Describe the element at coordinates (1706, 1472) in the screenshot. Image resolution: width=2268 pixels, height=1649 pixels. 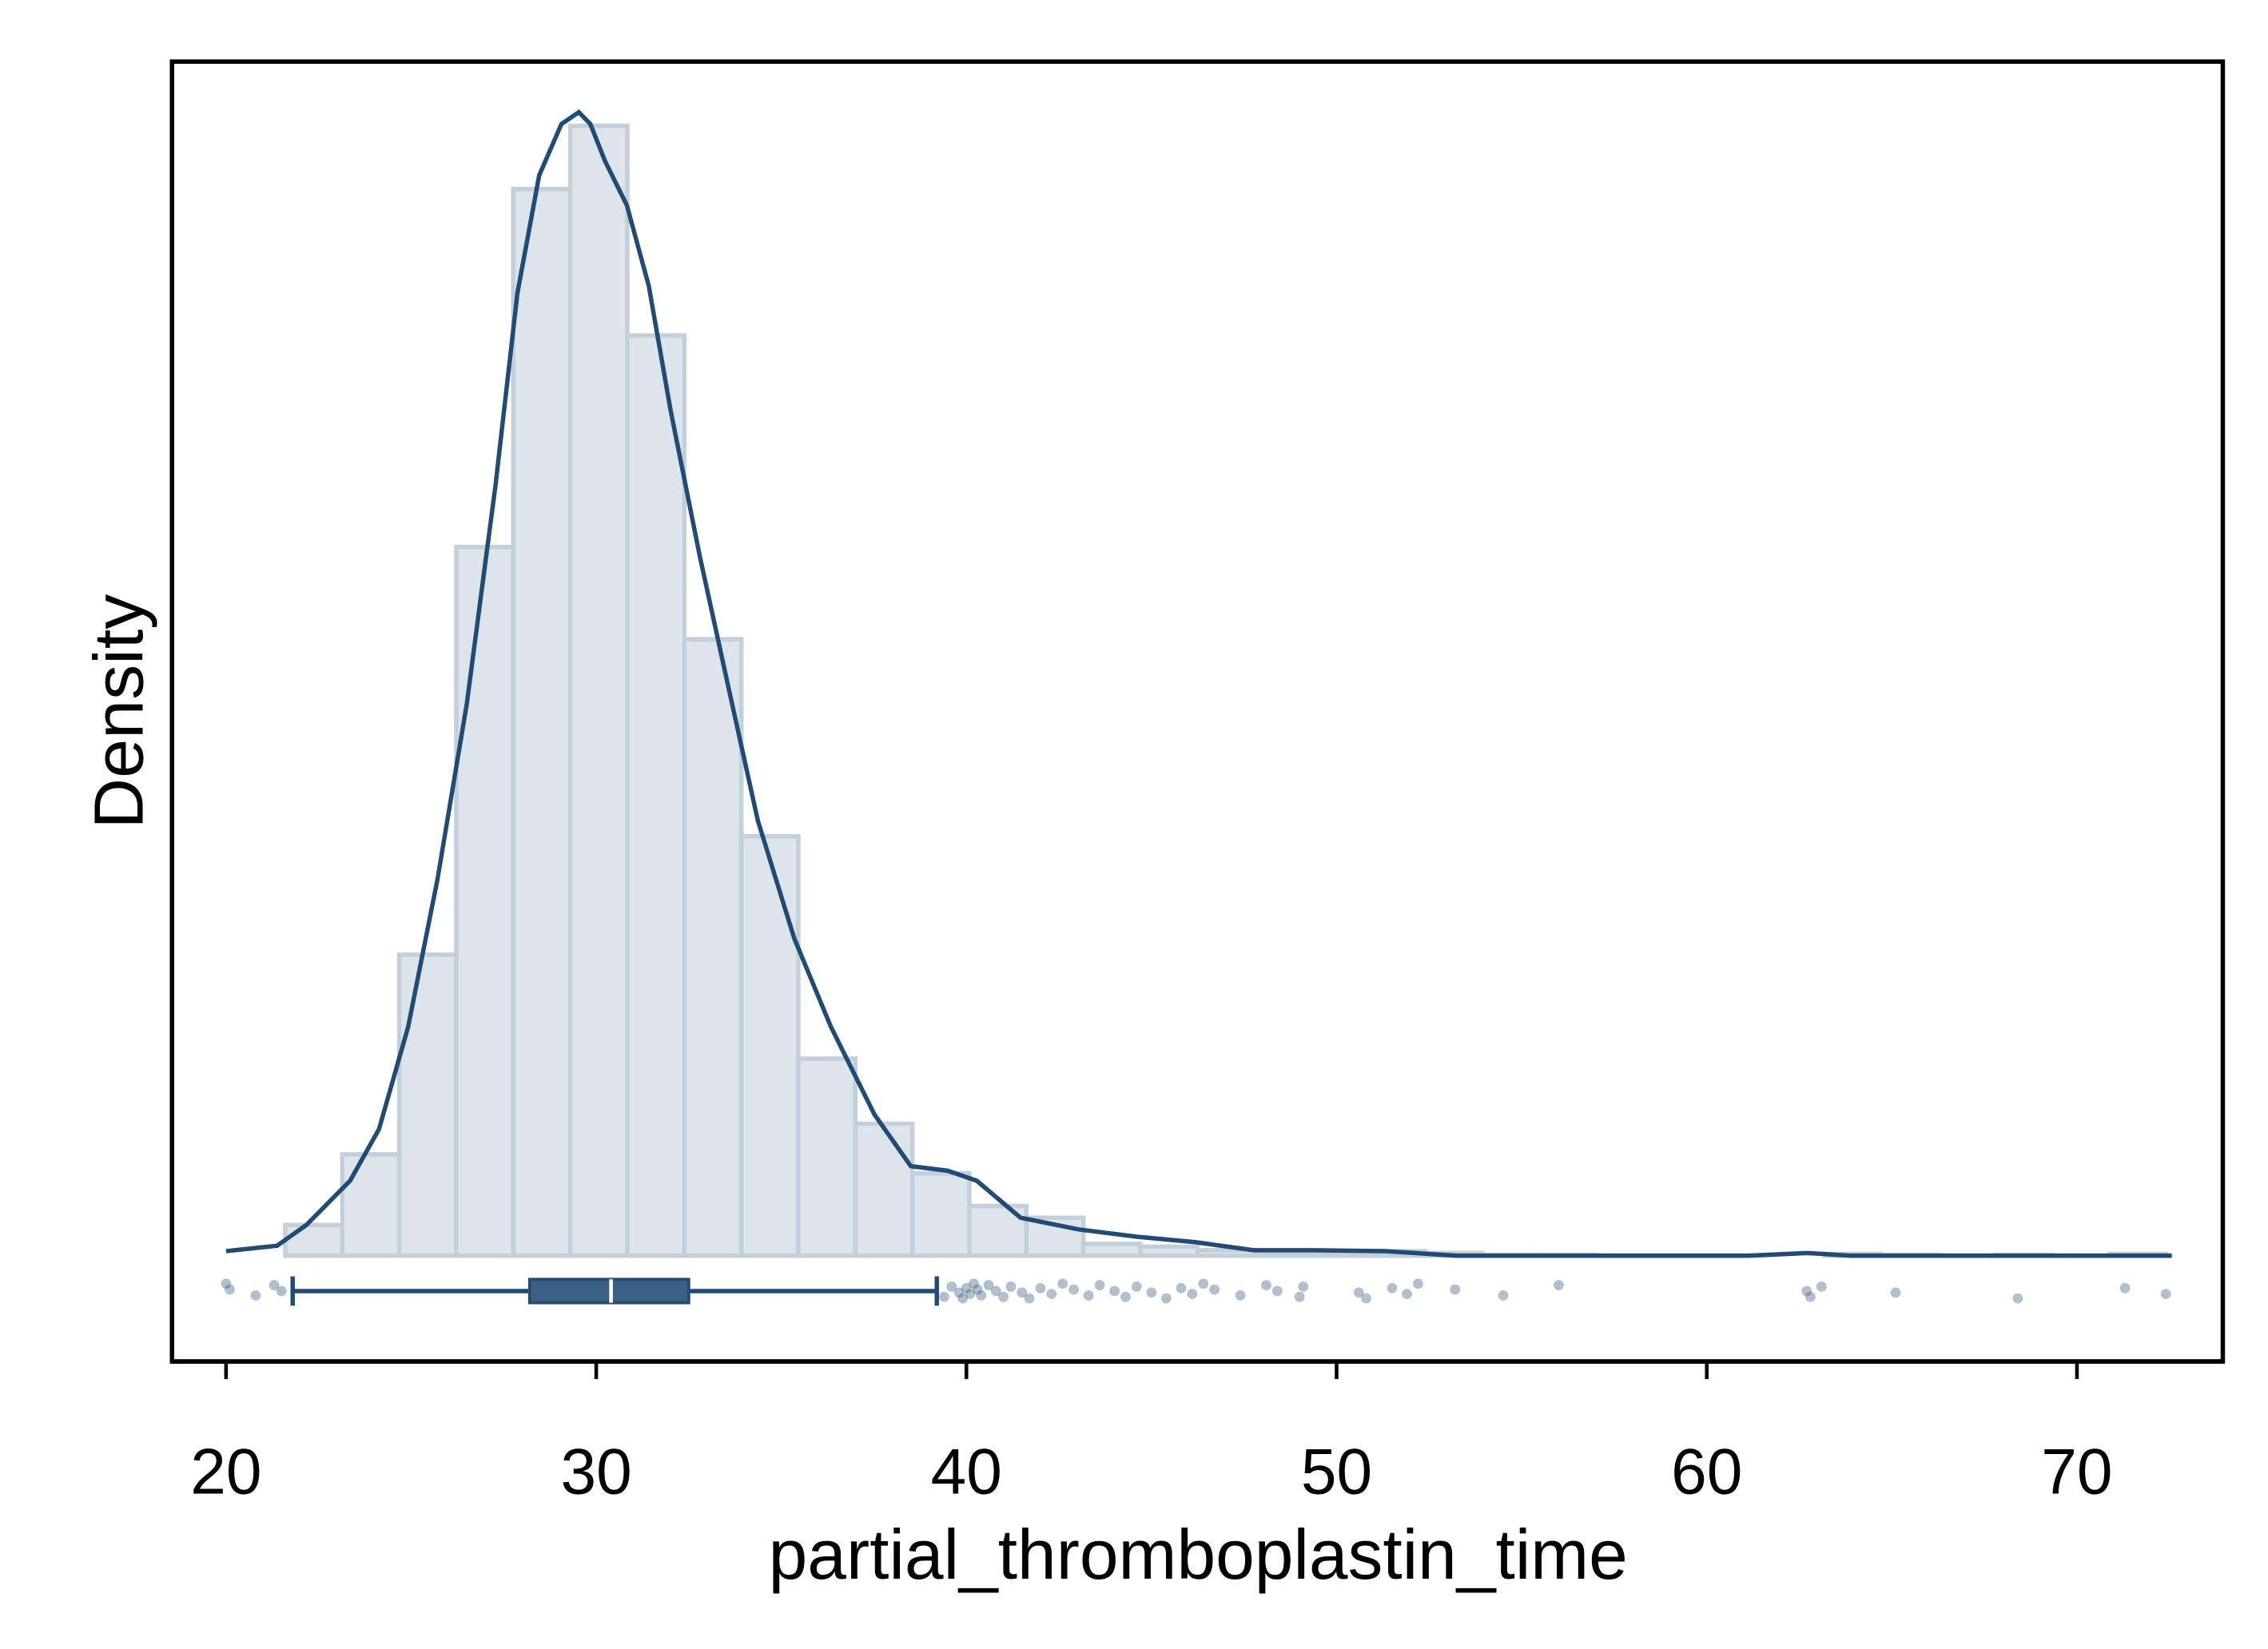
I see `x-tick-label: 60` at that location.